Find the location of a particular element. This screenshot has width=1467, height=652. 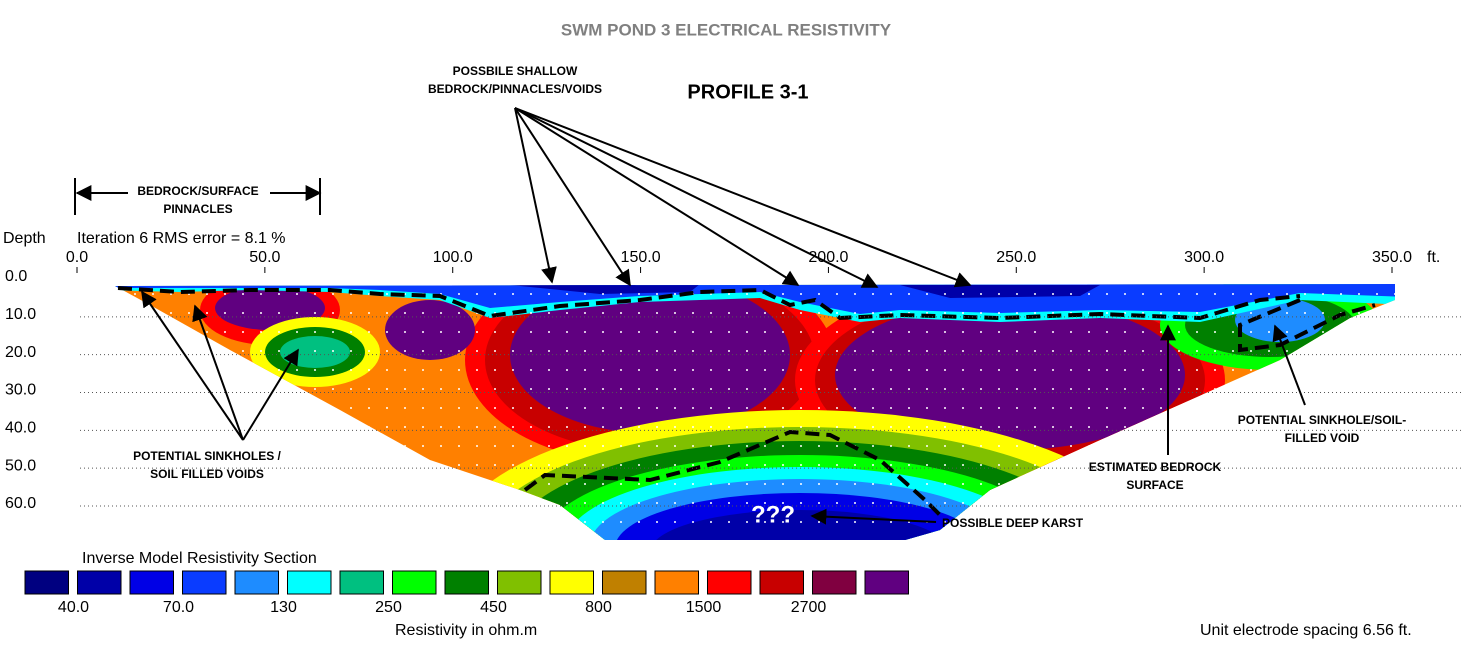

x-tick-label: 200.0 is located at coordinates (828, 257).